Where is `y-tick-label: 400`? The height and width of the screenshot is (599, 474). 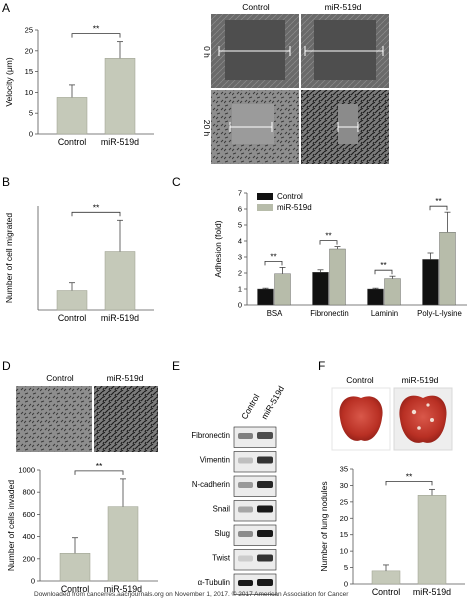
y-tick-label: 400 is located at coordinates (28, 536).